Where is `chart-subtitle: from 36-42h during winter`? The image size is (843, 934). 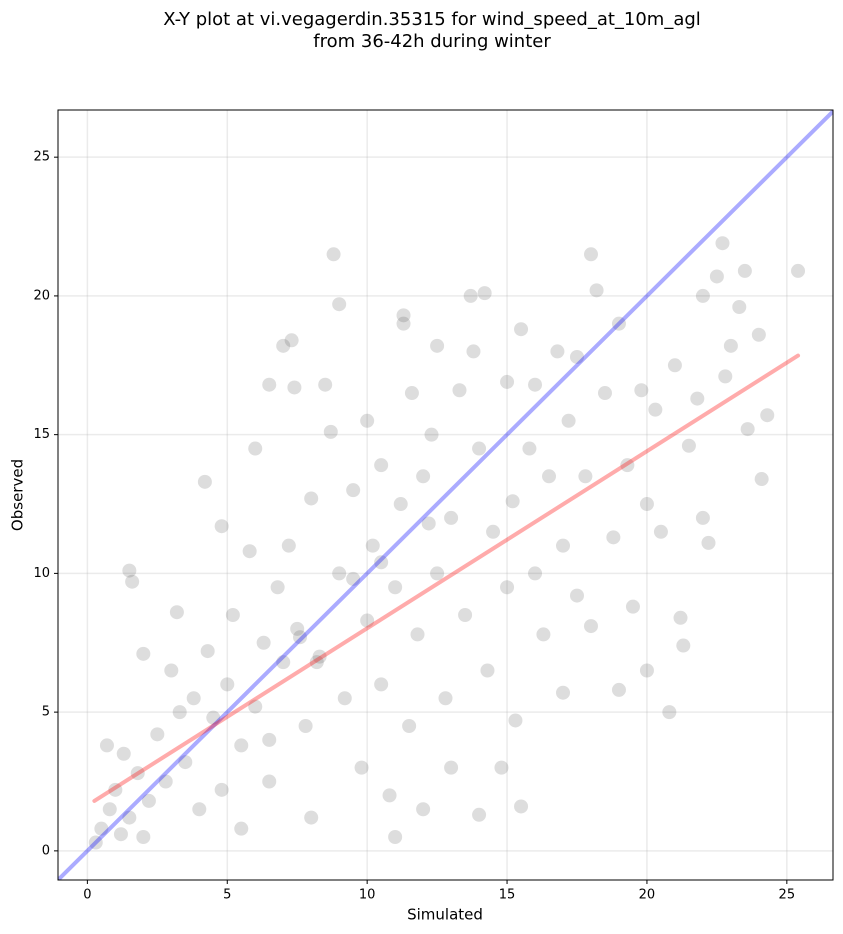
chart-subtitle: from 36-42h during winter is located at coordinates (432, 41).